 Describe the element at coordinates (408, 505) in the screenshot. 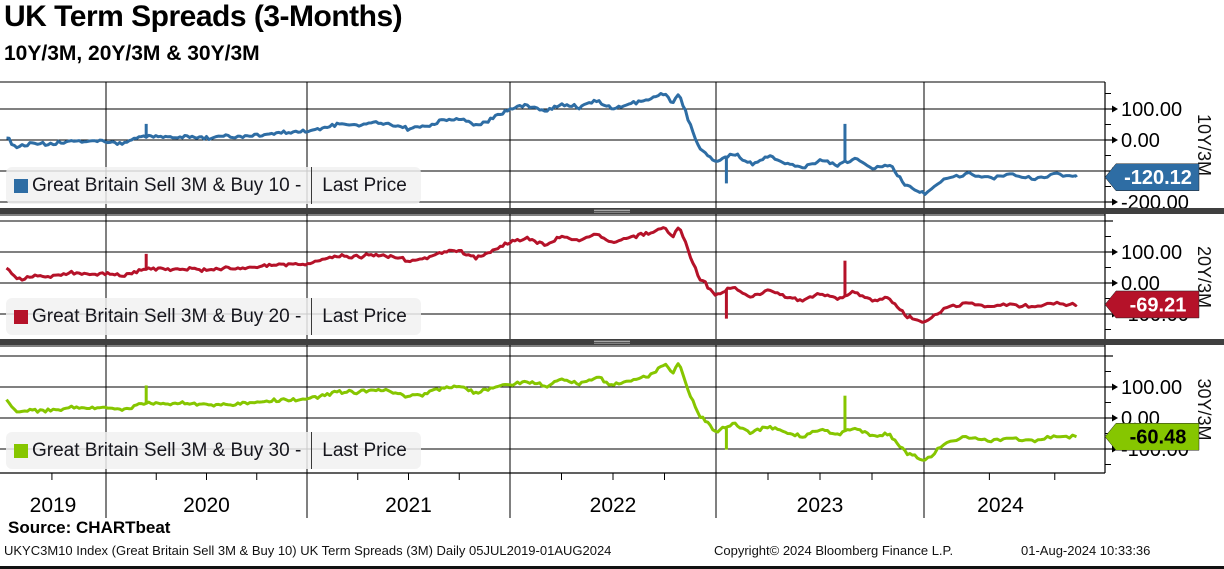

I see `x-axis-year-label: 2021` at that location.